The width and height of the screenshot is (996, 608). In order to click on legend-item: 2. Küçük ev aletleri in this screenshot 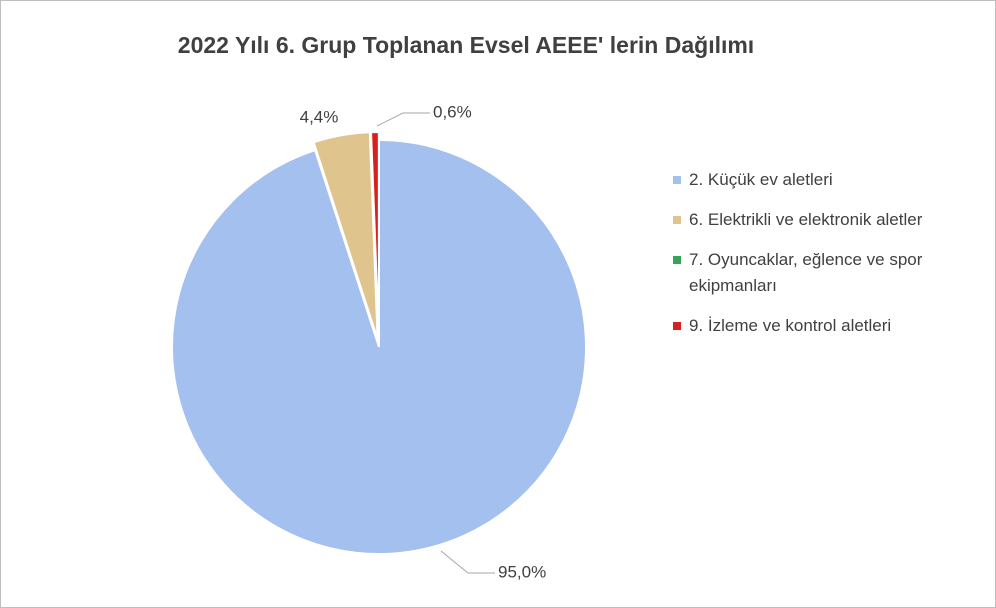, I will do `click(813, 180)`.